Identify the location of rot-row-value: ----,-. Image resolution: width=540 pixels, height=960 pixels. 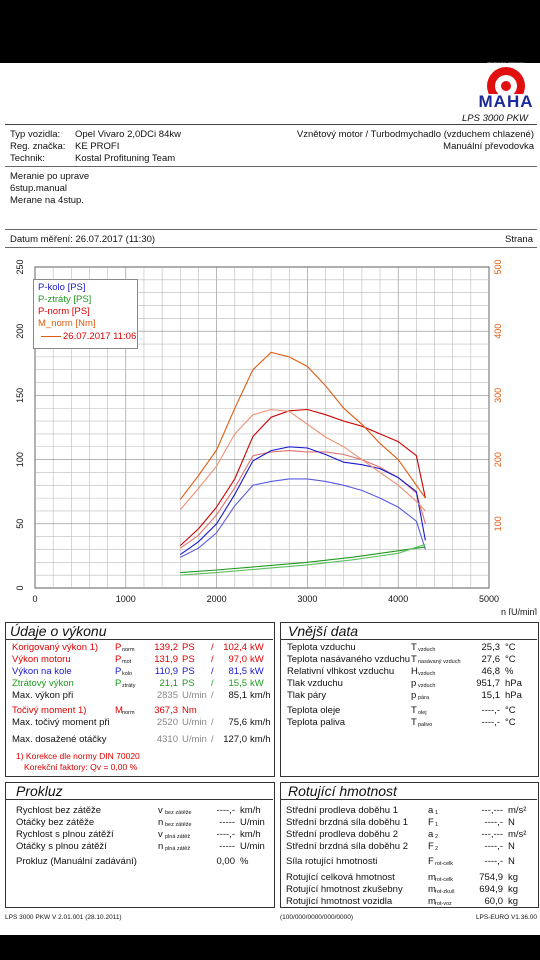
(493, 846).